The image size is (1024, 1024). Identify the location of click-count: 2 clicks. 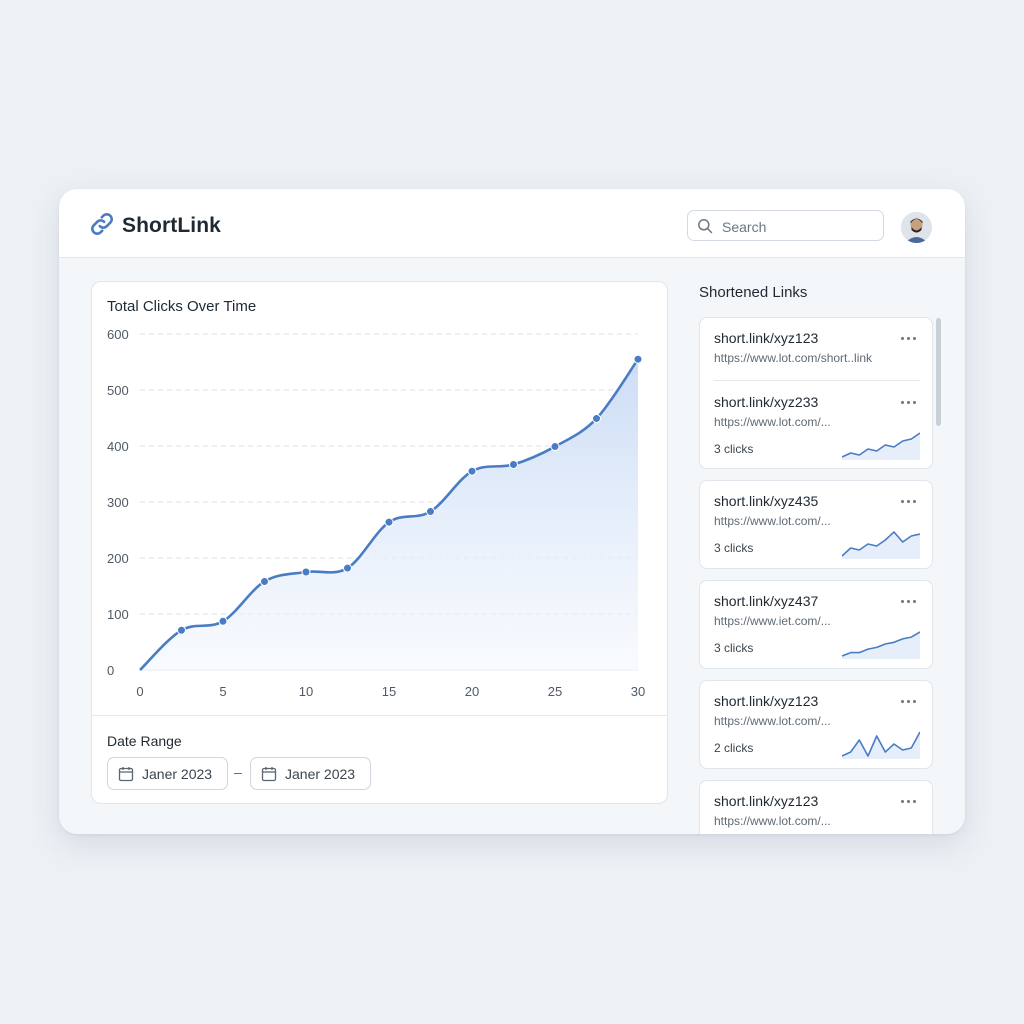
(734, 748).